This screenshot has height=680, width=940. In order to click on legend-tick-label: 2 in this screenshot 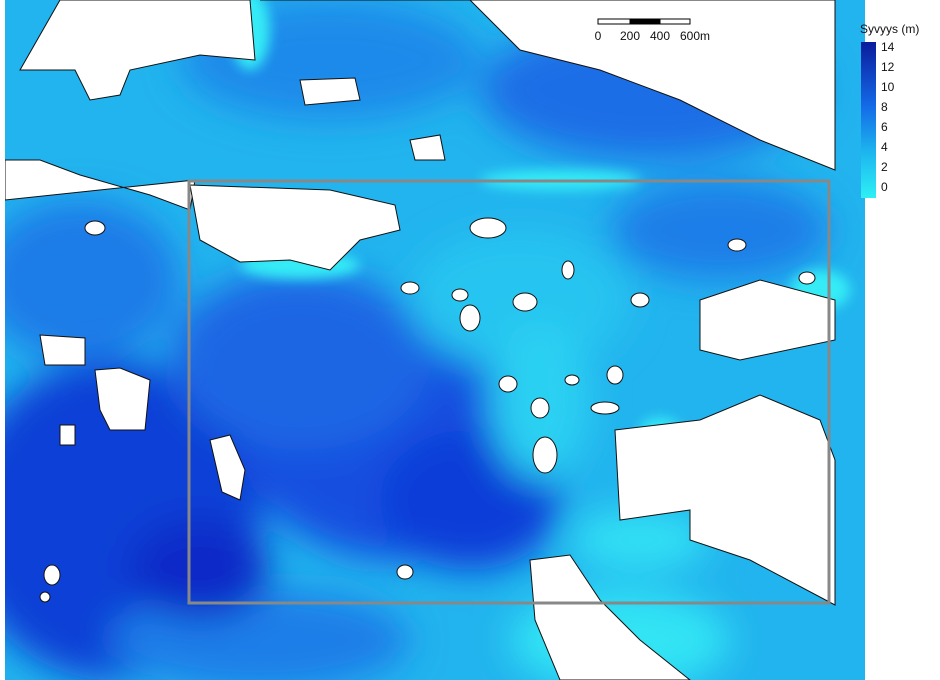, I will do `click(884, 167)`.